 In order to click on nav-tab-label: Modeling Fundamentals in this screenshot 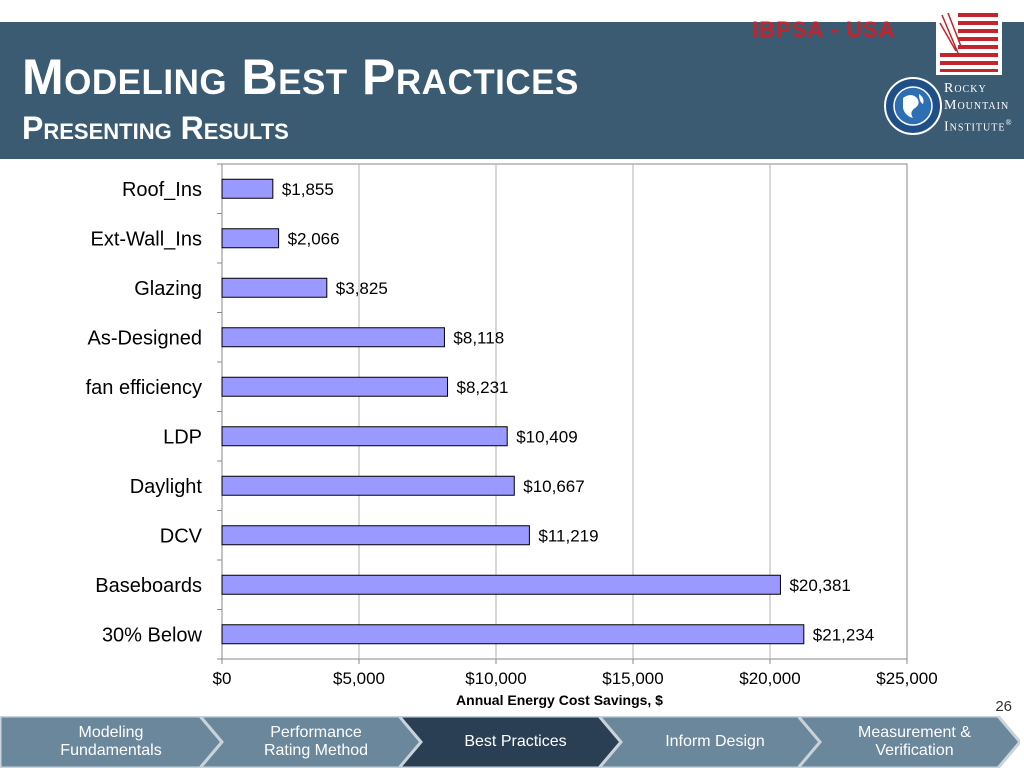, I will do `click(111, 741)`.